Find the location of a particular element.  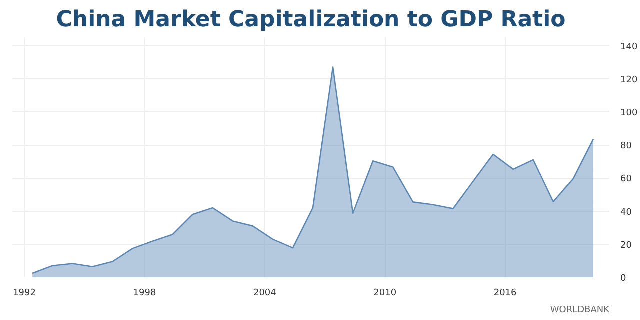

y-tick-label: 60 is located at coordinates (626, 179).